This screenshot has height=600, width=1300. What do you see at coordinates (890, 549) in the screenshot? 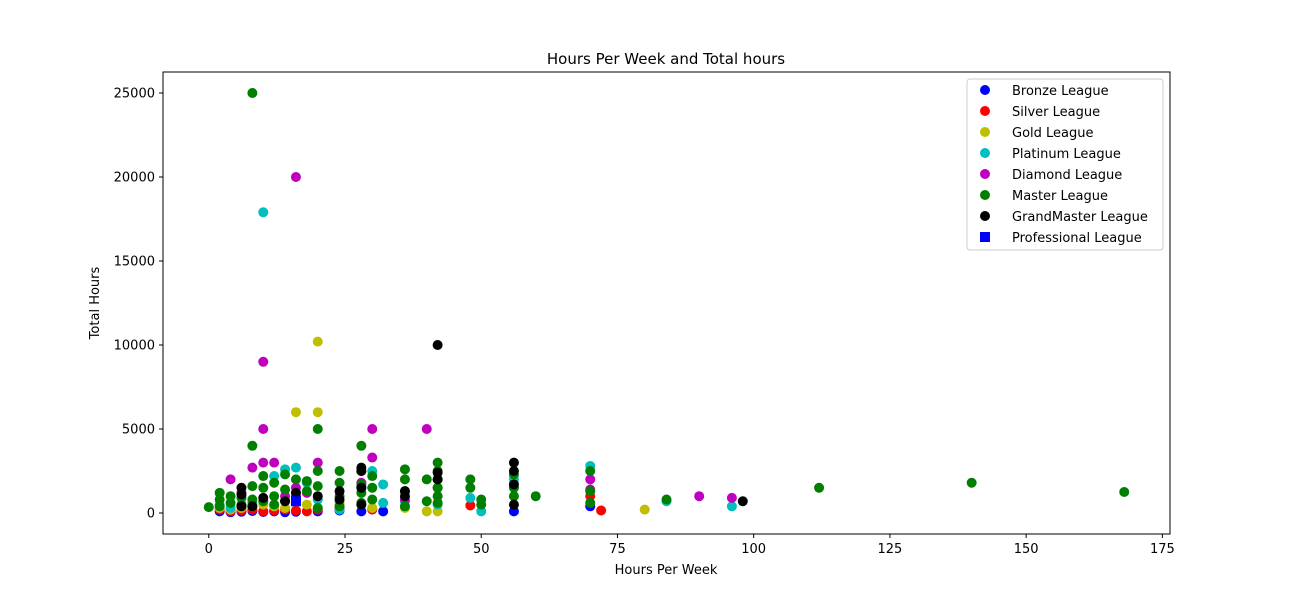
I see `x-tick-label: 125` at bounding box center [890, 549].